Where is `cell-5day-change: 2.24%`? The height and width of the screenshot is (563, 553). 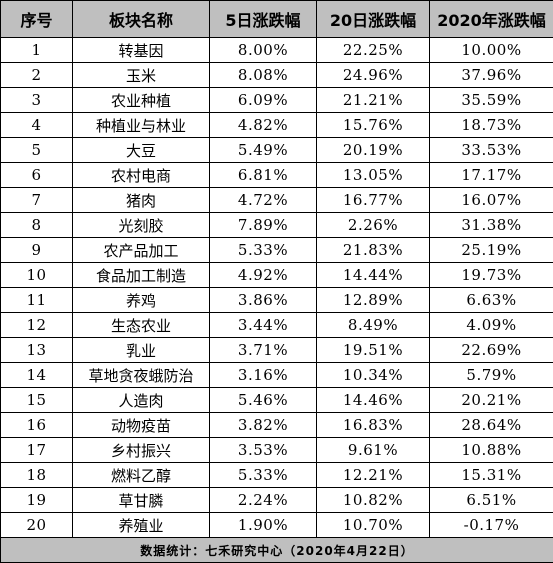 cell-5day-change: 2.24% is located at coordinates (263, 500).